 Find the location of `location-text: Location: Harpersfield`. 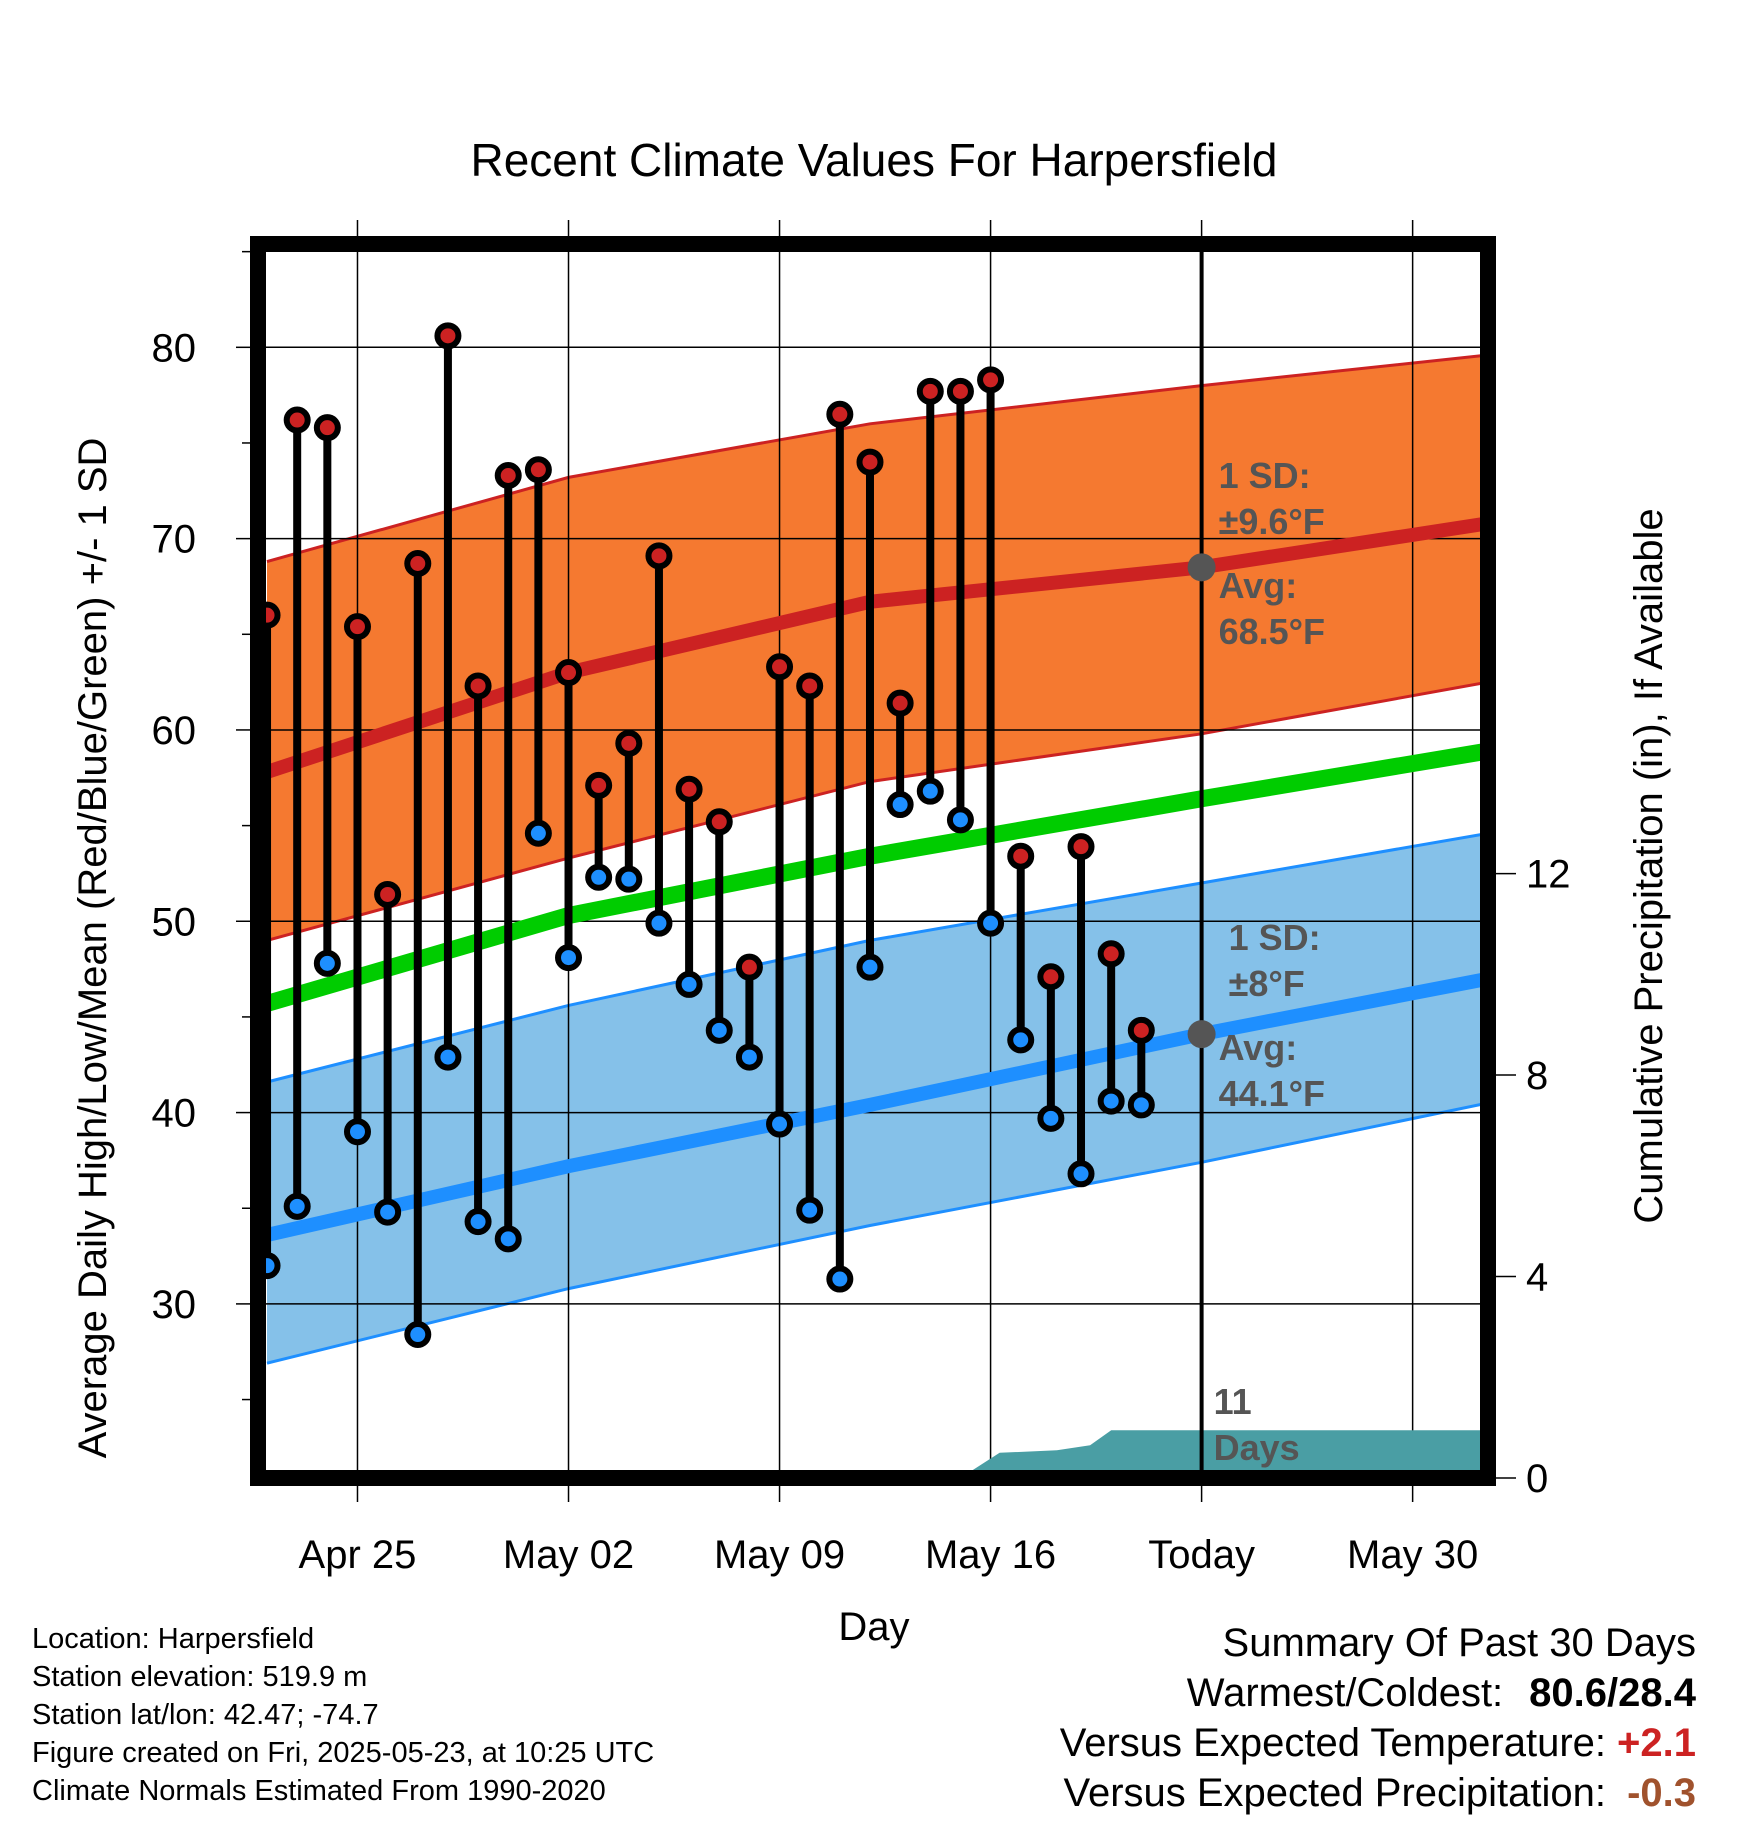

location-text: Location: Harpersfield is located at coordinates (173, 1639).